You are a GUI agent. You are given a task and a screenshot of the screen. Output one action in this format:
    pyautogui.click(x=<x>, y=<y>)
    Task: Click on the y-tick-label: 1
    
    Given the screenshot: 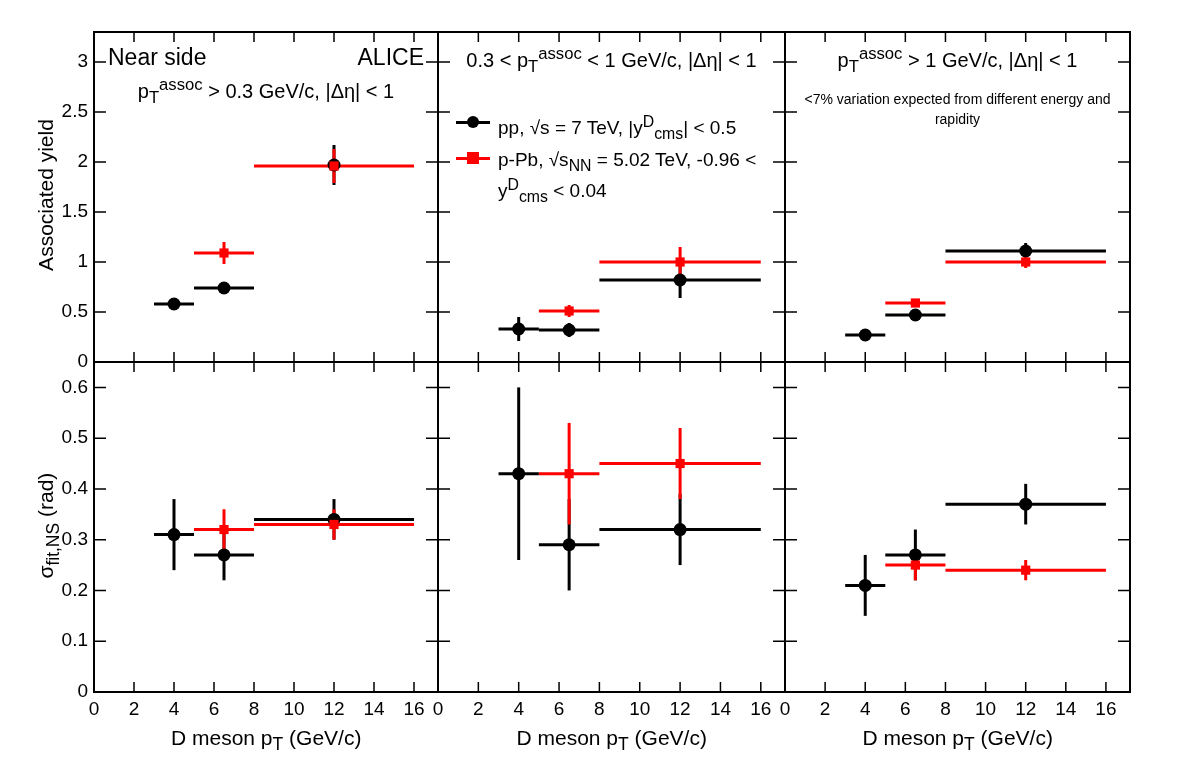 What is the action you would take?
    pyautogui.click(x=82, y=261)
    